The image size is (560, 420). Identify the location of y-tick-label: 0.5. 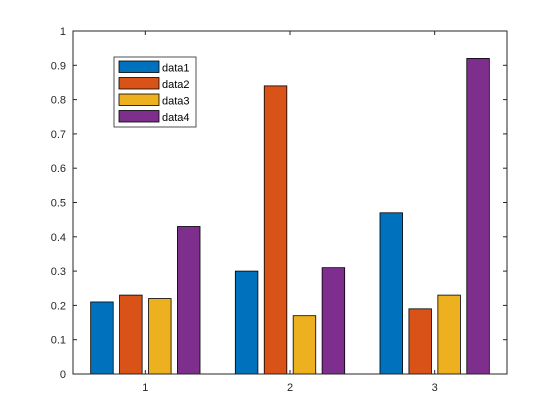
(58, 204).